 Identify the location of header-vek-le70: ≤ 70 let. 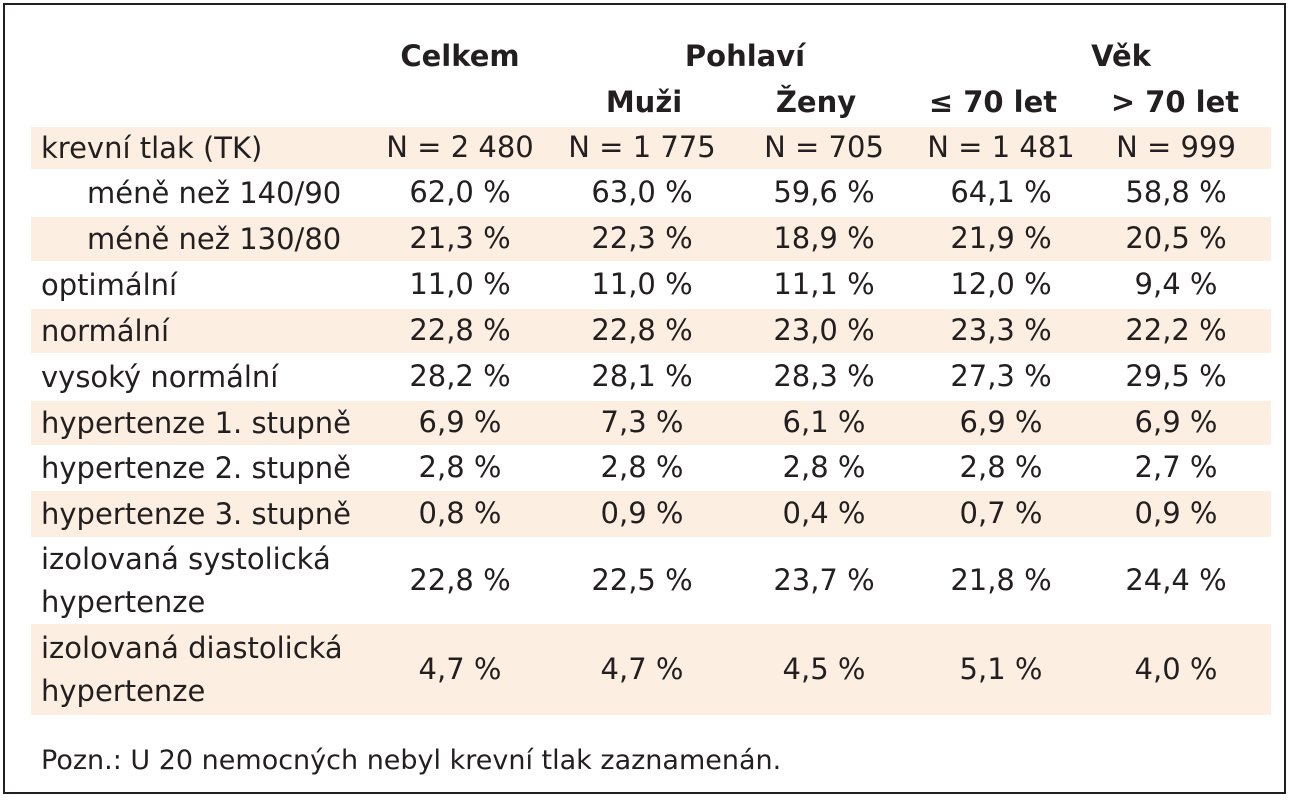
(993, 102).